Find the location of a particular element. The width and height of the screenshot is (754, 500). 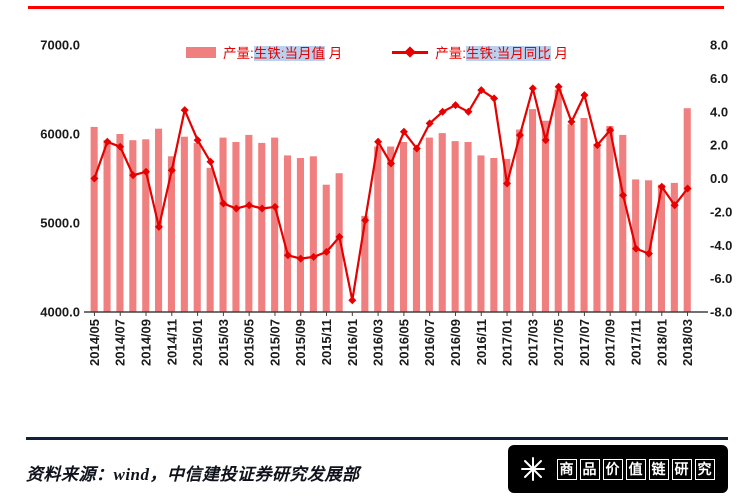

svg-text: 0.0 is located at coordinates (719, 178).